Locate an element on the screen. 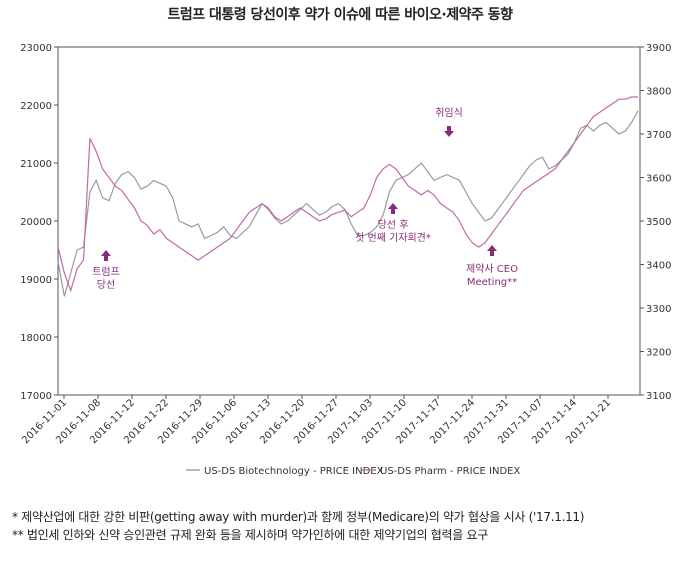 The height and width of the screenshot is (582, 680). annotation-label: 취임식 is located at coordinates (449, 112).